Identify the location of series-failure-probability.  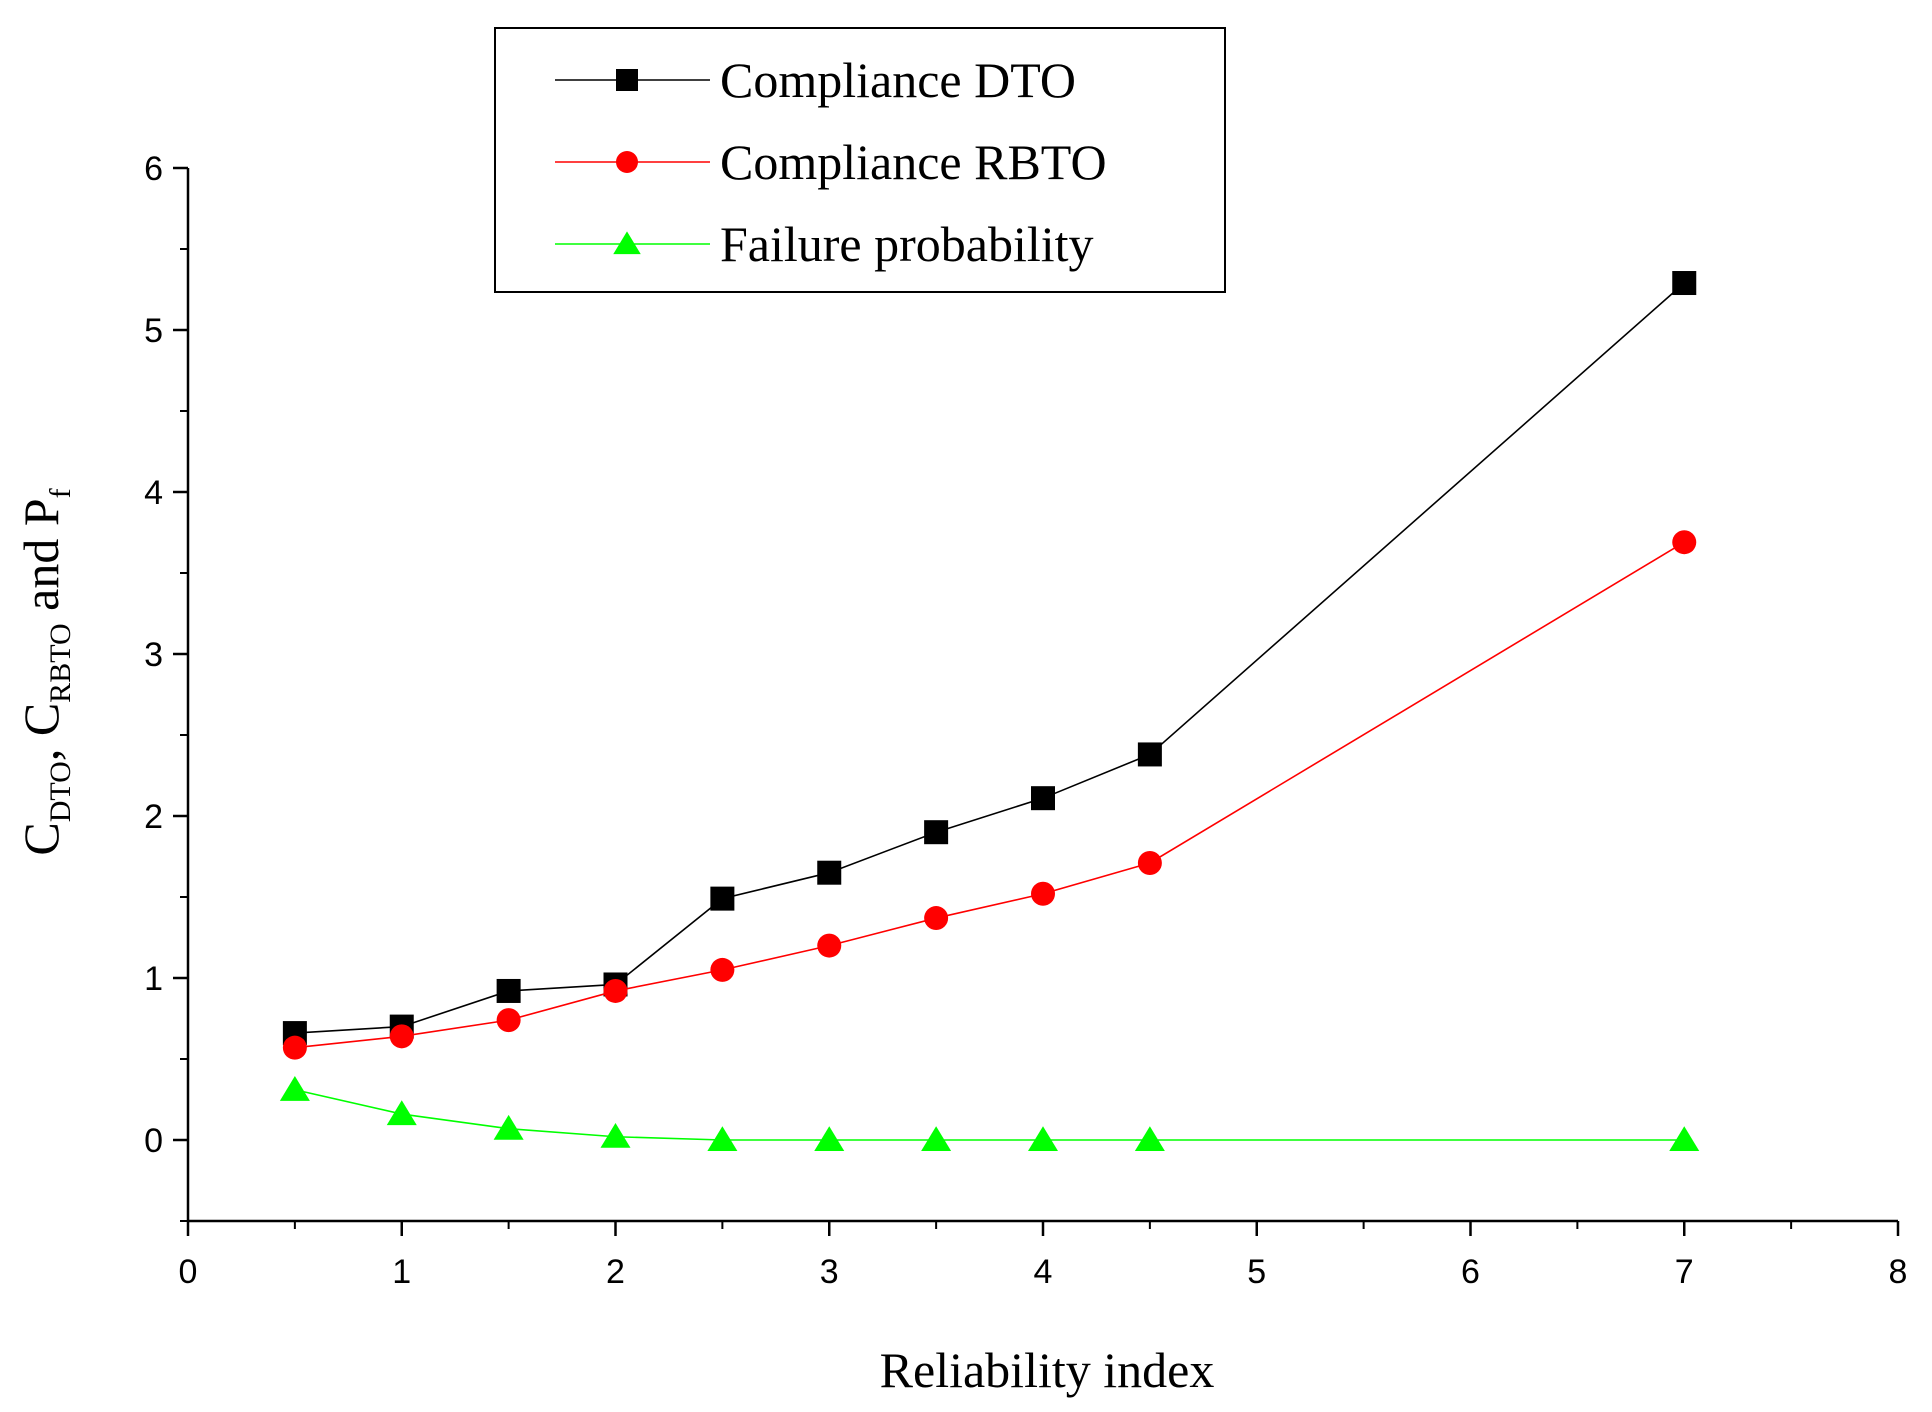
(989, 1113).